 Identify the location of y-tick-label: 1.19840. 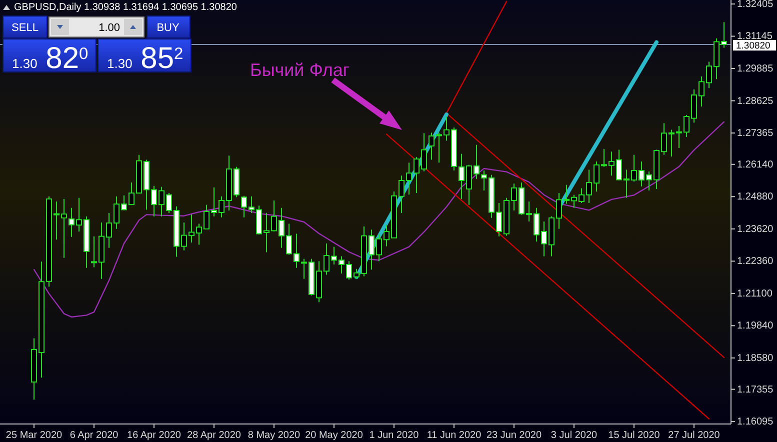
(755, 326).